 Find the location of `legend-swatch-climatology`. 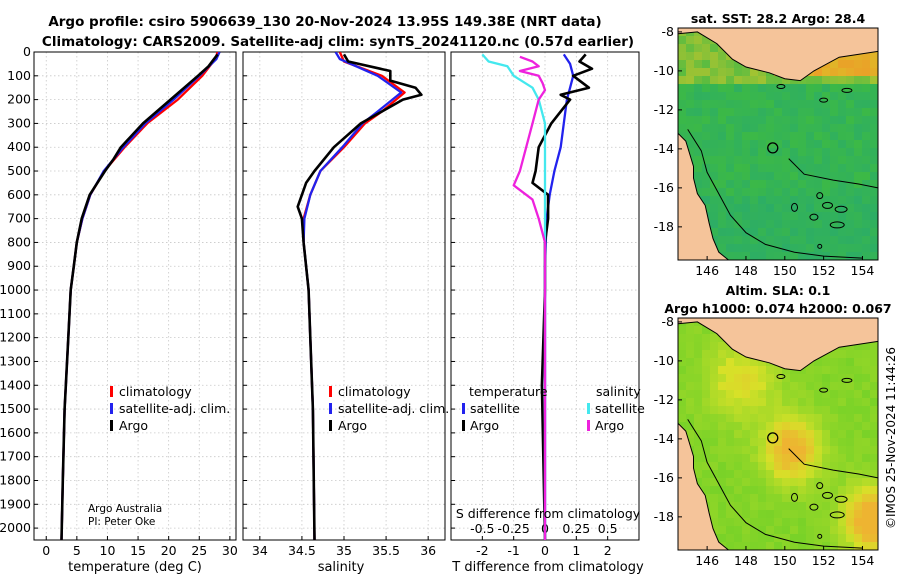

legend-swatch-climatology is located at coordinates (330, 391).